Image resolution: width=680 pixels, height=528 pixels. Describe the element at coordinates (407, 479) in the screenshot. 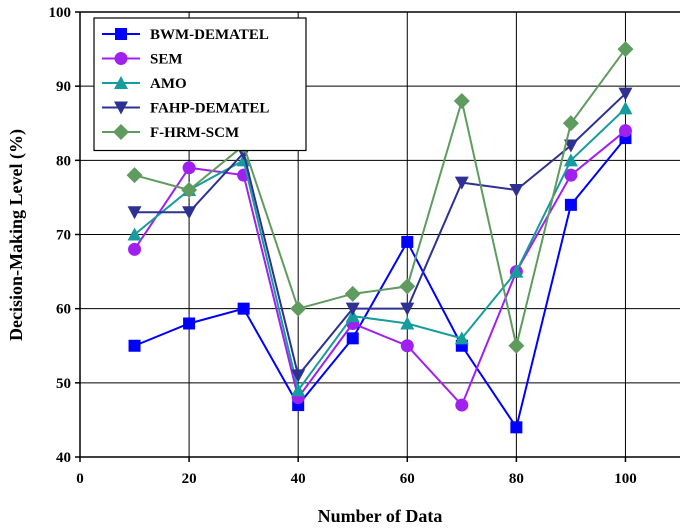

I see `x-tick-label-60: 60` at that location.